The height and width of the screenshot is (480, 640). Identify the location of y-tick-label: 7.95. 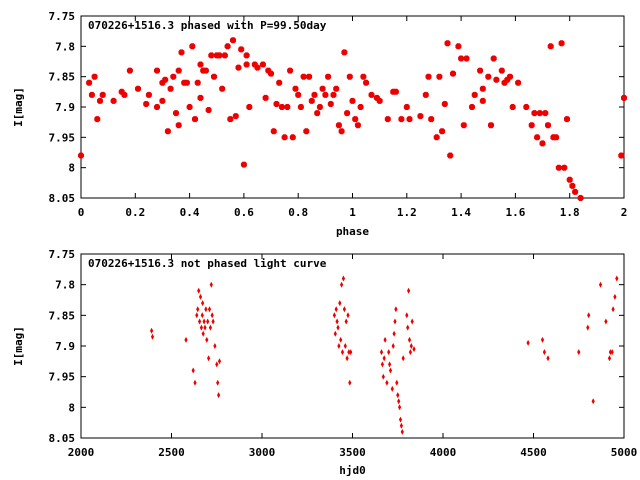
(62, 137).